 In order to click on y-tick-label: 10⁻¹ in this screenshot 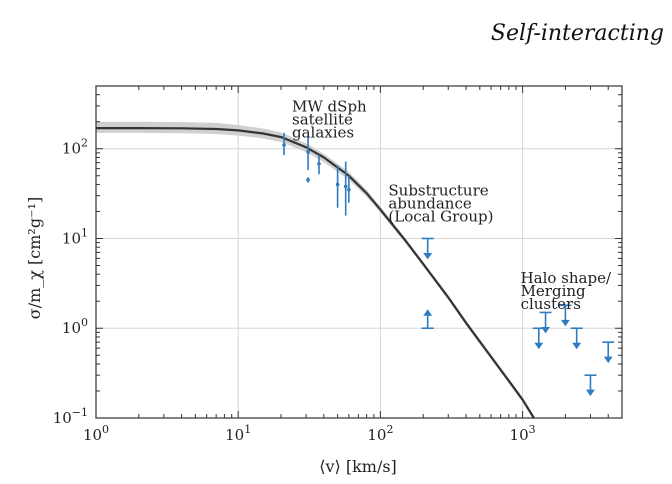, I will do `click(70, 416)`.